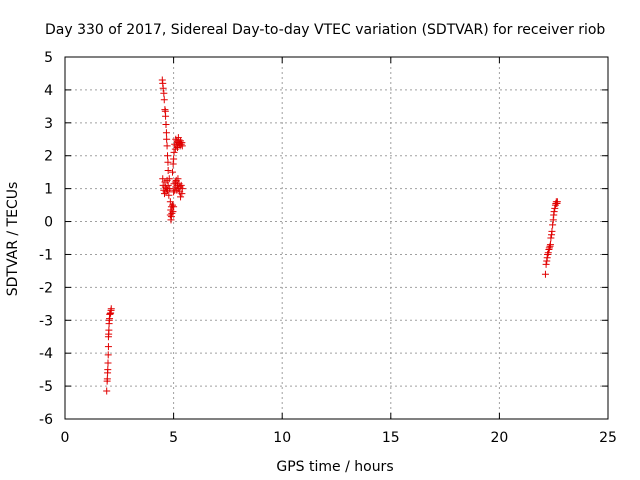  I want to click on y-tick-label: 3, so click(48, 124).